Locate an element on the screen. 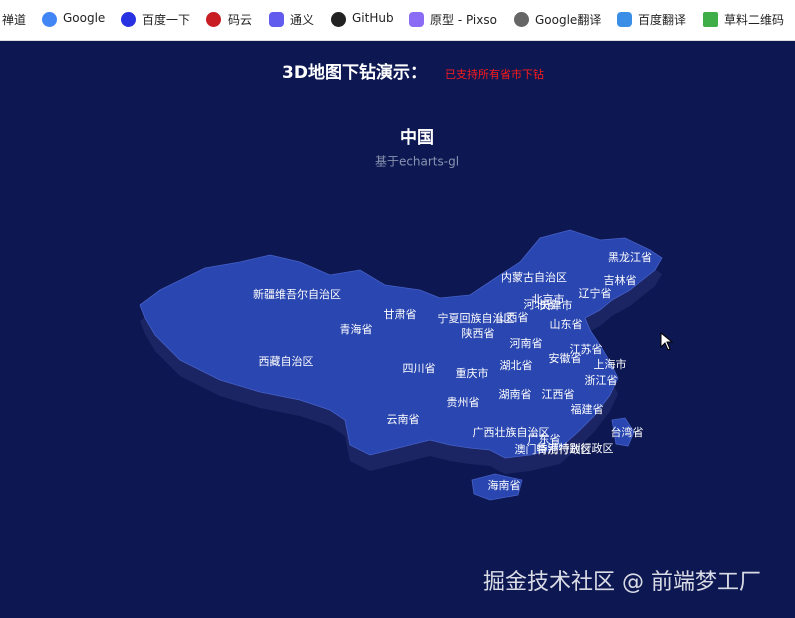 The image size is (795, 618). bookmark: Google翻译 is located at coordinates (568, 20).